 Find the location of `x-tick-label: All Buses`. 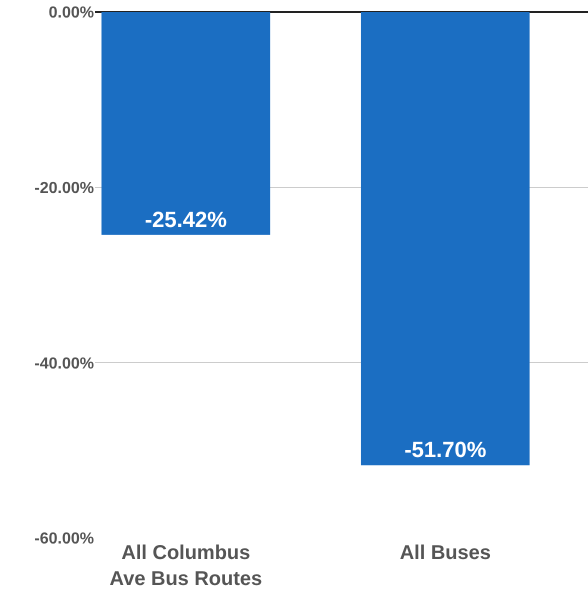

x-tick-label: All Buses is located at coordinates (445, 553).